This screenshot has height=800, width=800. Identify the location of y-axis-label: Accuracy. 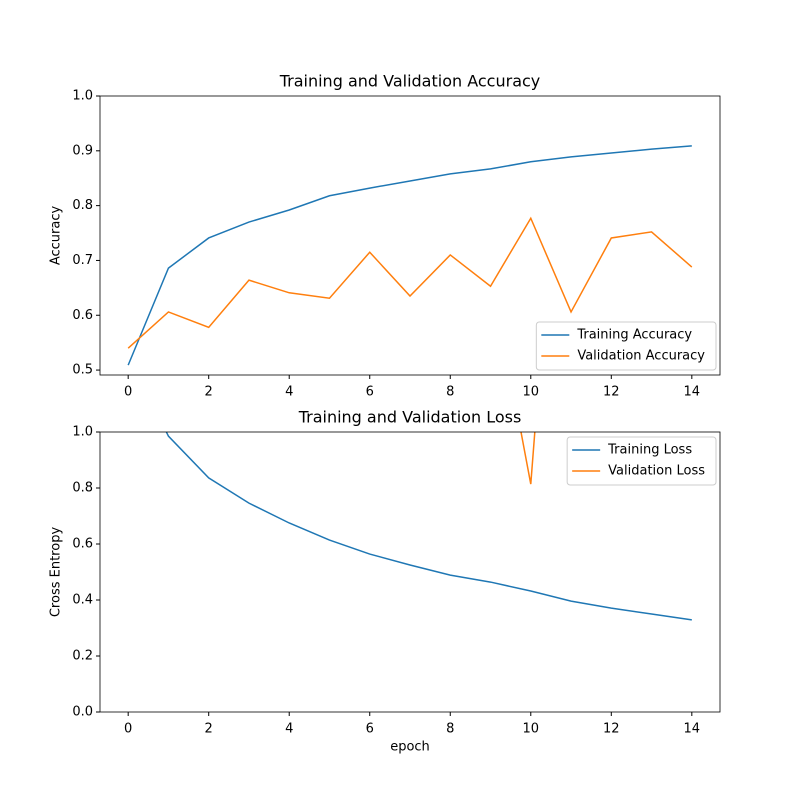
(56, 236).